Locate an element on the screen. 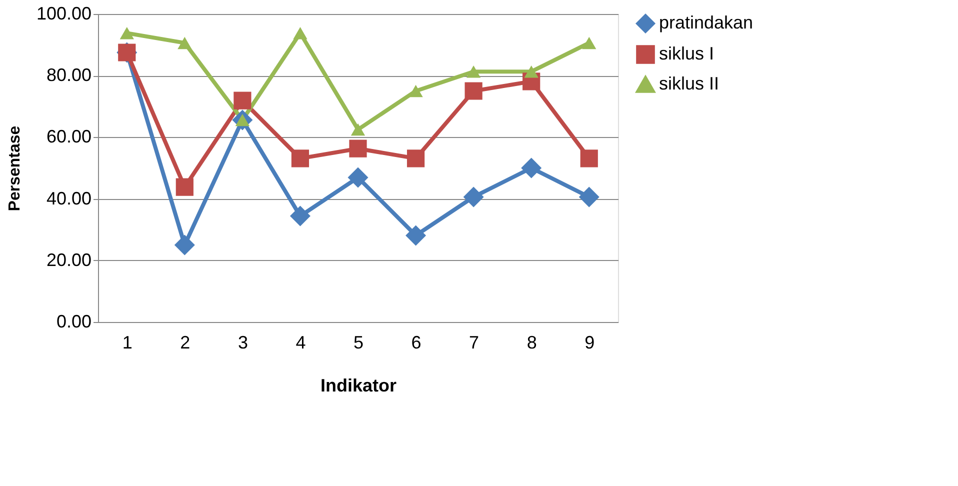  y-tick-label: 20.00 is located at coordinates (69, 260).